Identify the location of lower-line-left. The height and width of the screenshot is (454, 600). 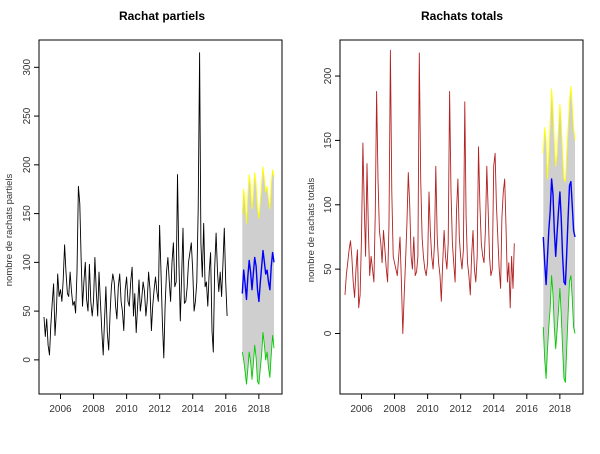
(258, 358).